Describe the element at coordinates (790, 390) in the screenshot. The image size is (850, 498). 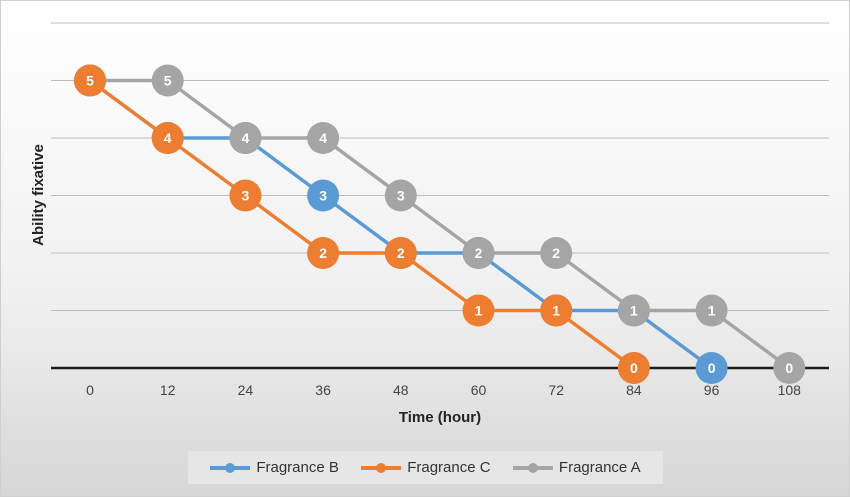
I see `x-tick-label: 108` at that location.